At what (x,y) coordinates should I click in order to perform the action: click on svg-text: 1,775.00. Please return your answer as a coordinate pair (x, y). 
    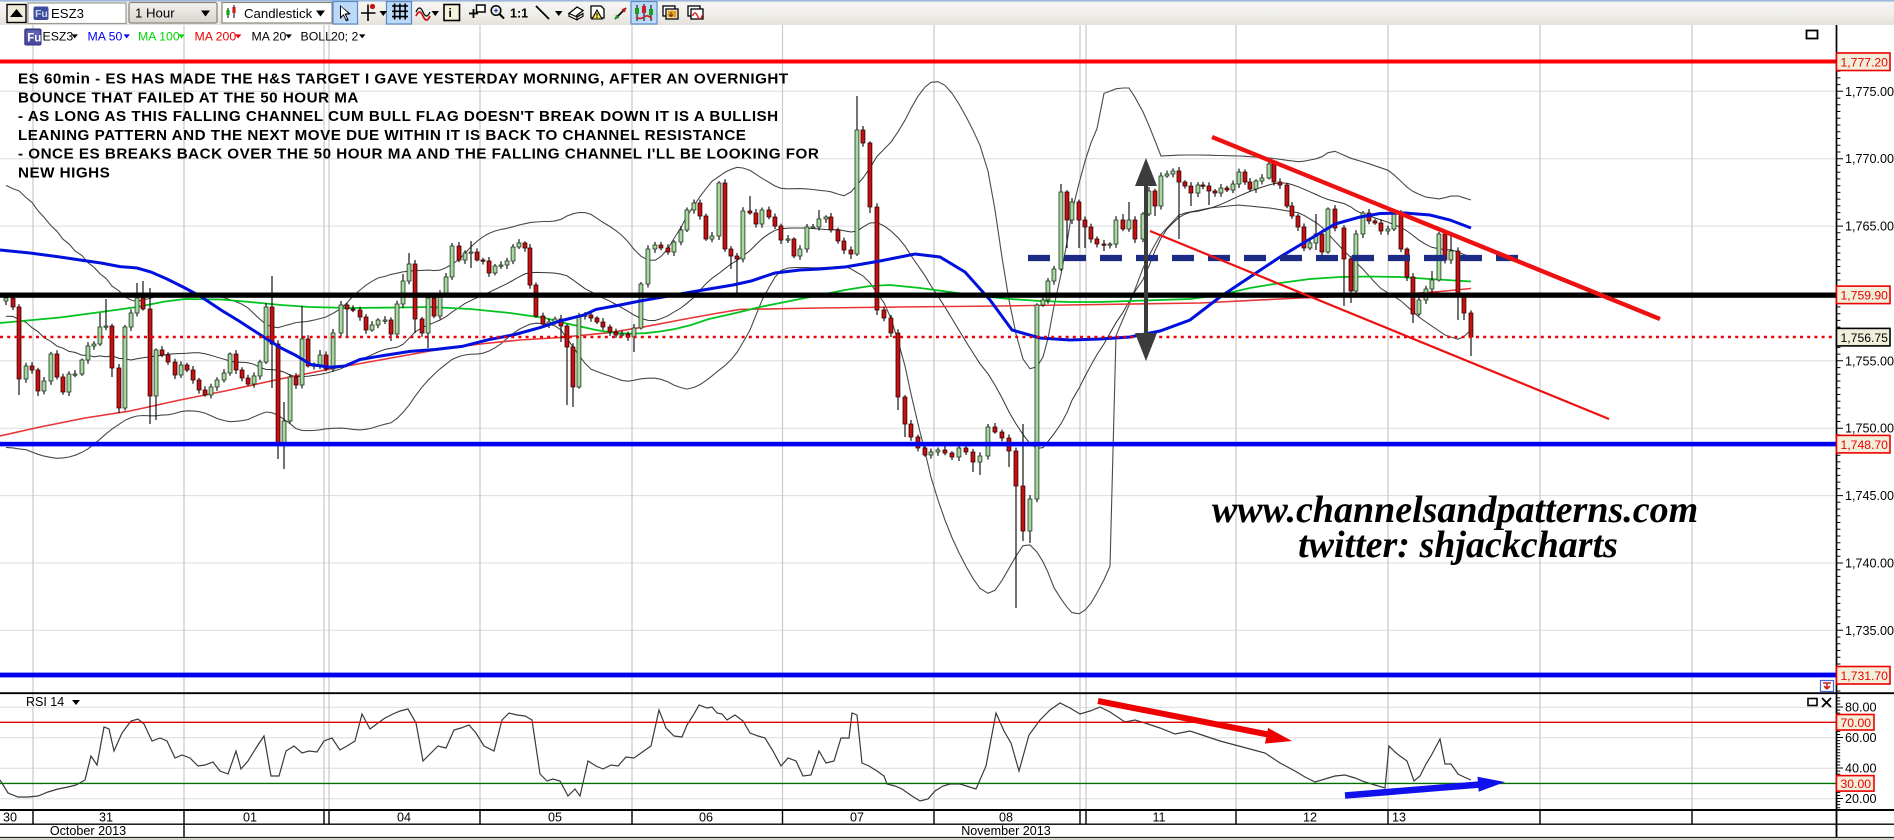
    Looking at the image, I should click on (1869, 92).